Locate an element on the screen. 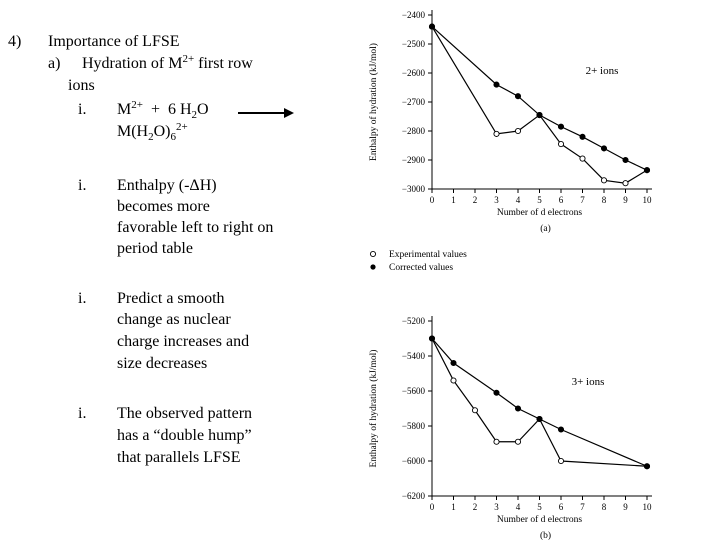 The image size is (720, 540). reaction-product: M(H2O)62+ is located at coordinates (152, 132).